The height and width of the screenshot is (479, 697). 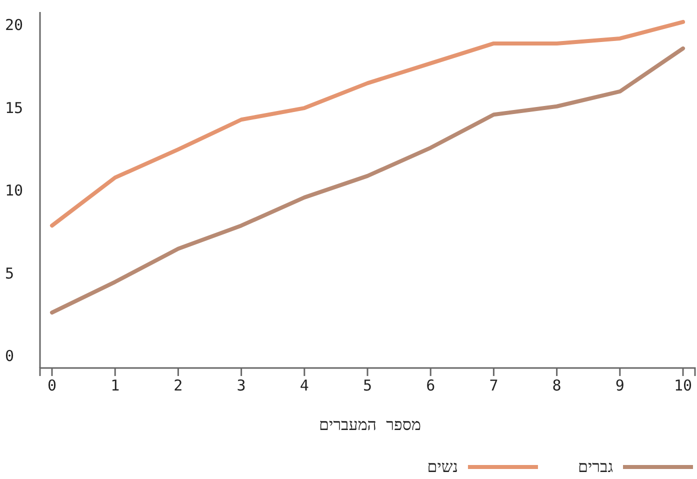 I want to click on x-tick-label: 3, so click(x=241, y=385).